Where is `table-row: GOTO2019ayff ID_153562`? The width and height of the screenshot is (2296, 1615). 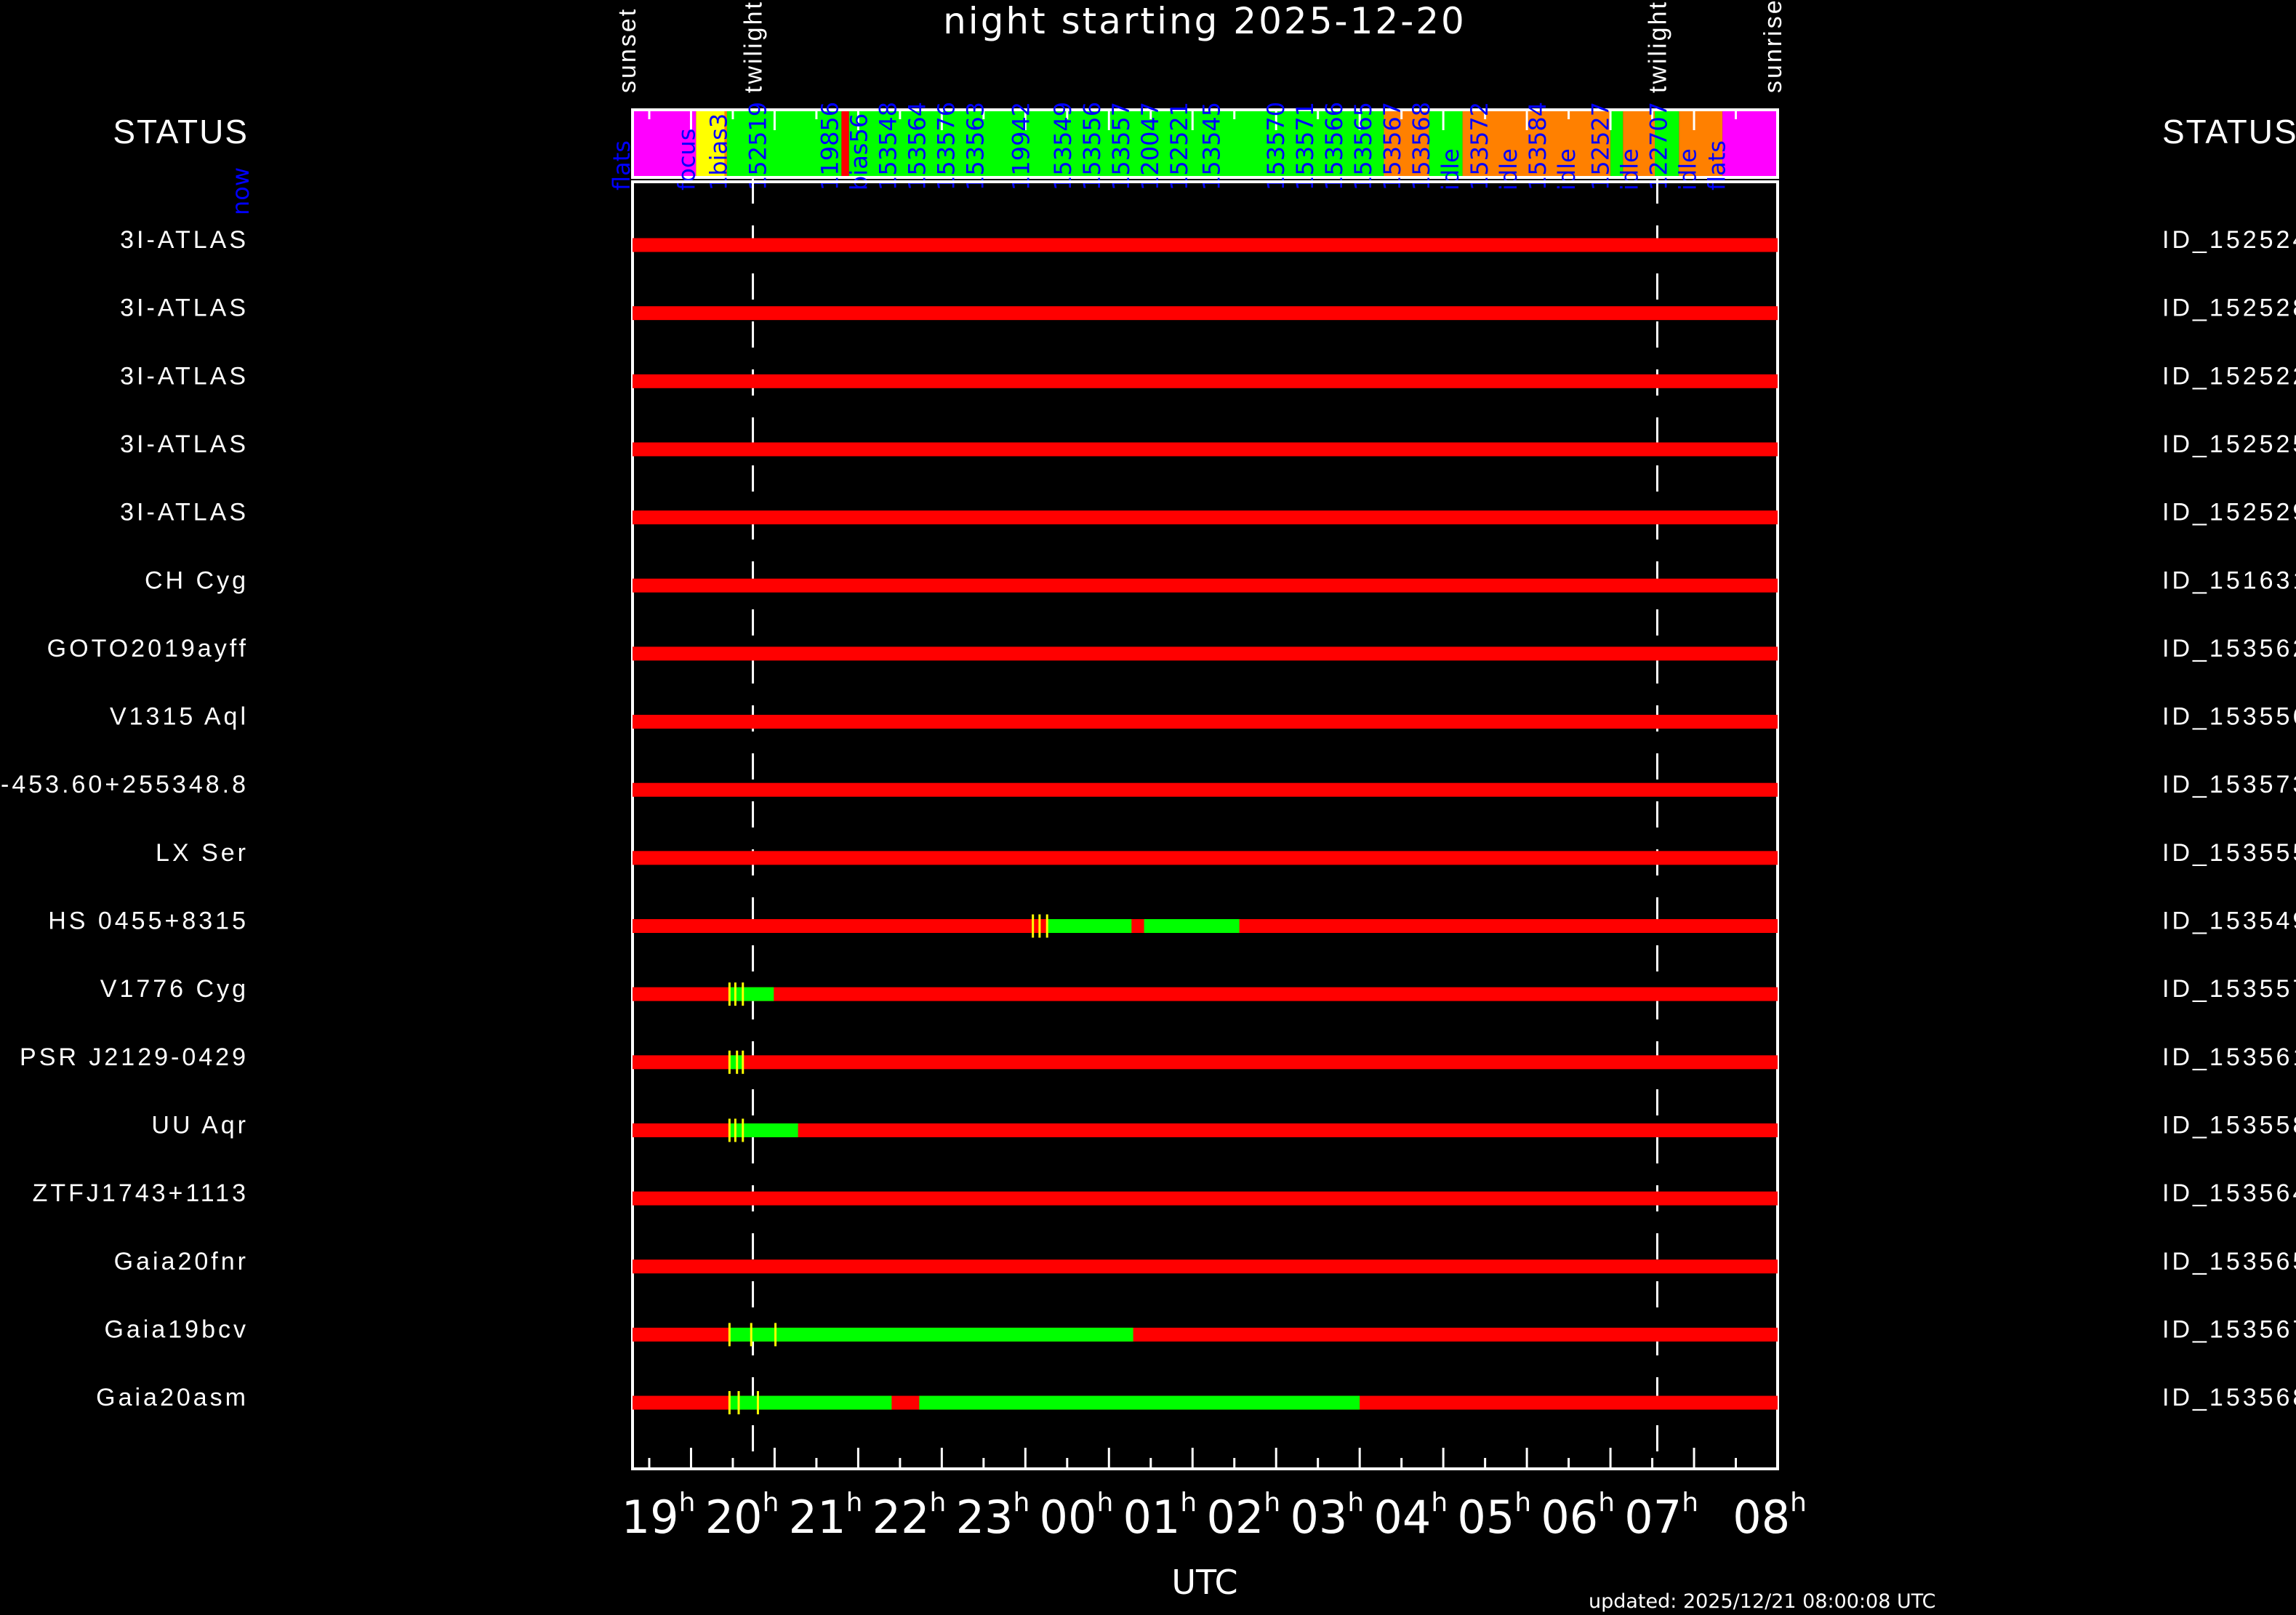 table-row: GOTO2019ayff ID_153562 is located at coordinates (1171, 648).